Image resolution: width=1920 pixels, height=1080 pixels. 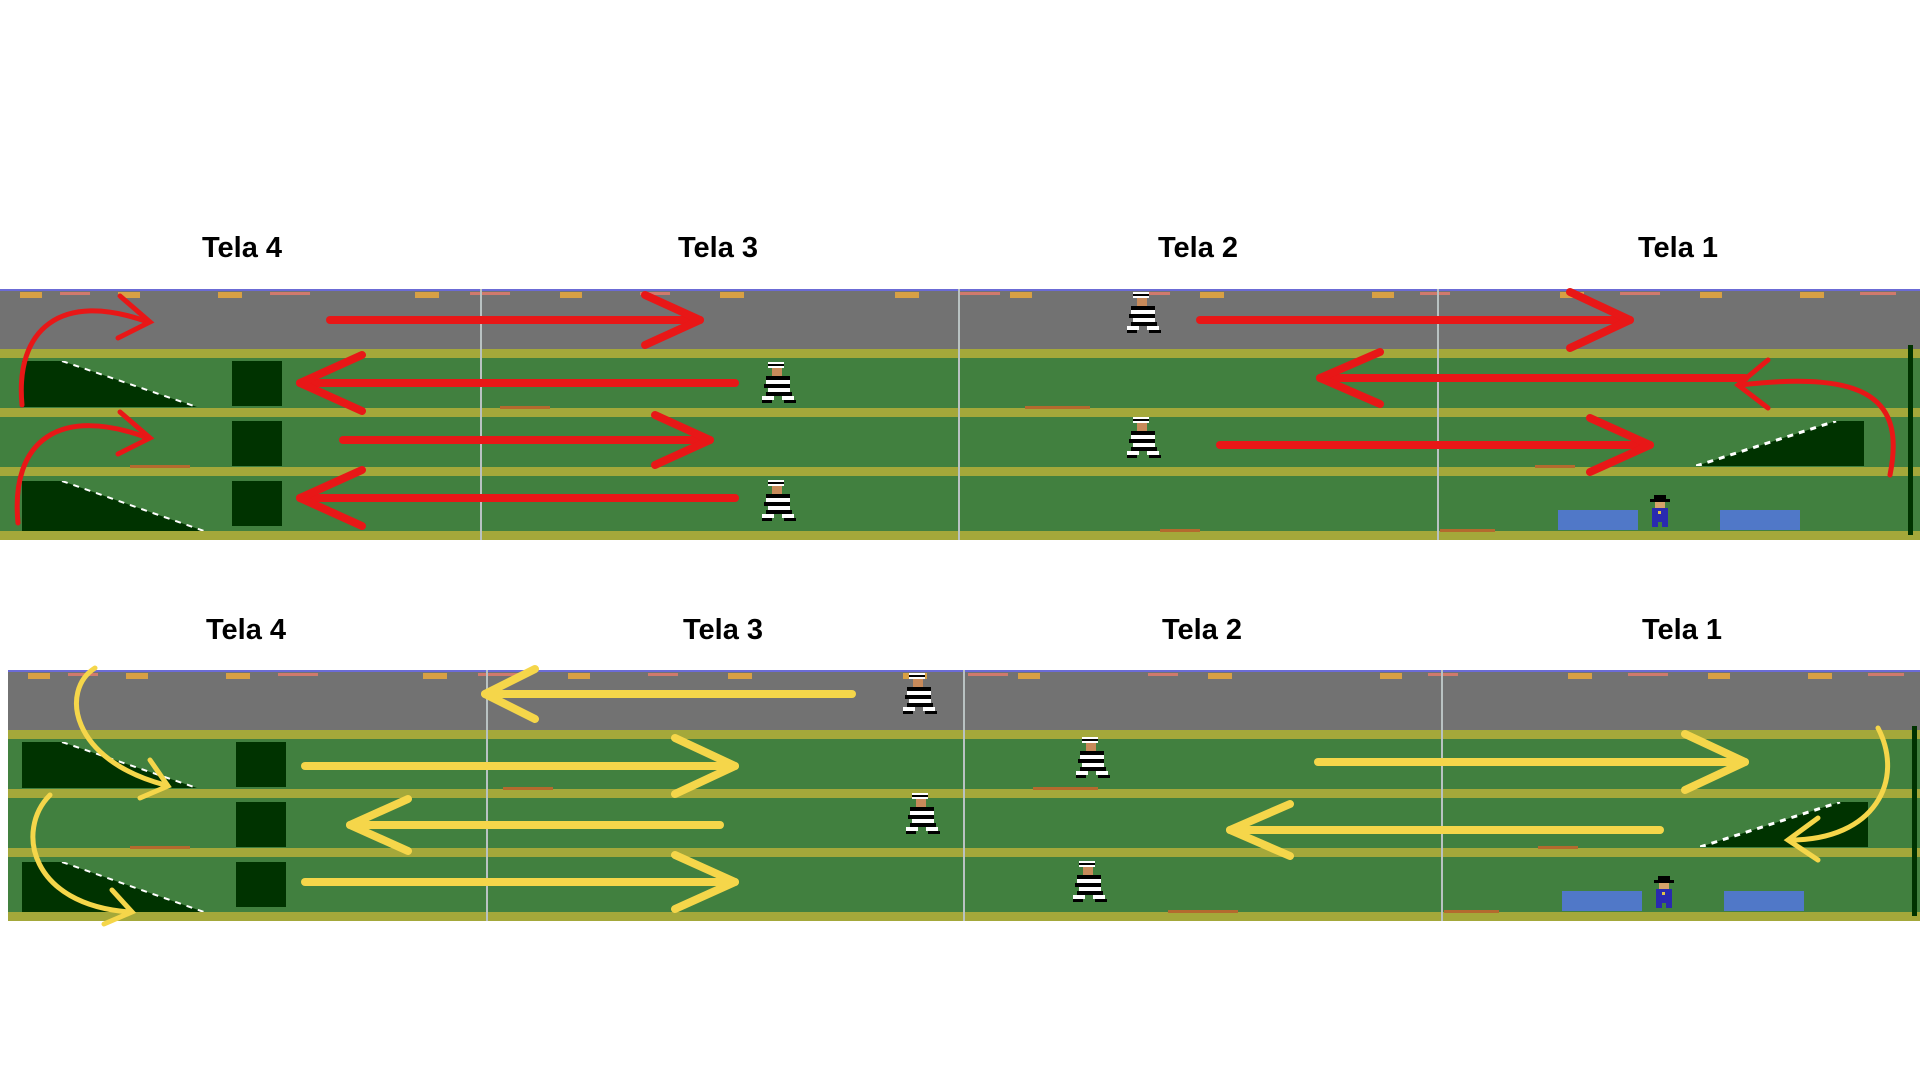 I want to click on street-lane, so click(x=960, y=320).